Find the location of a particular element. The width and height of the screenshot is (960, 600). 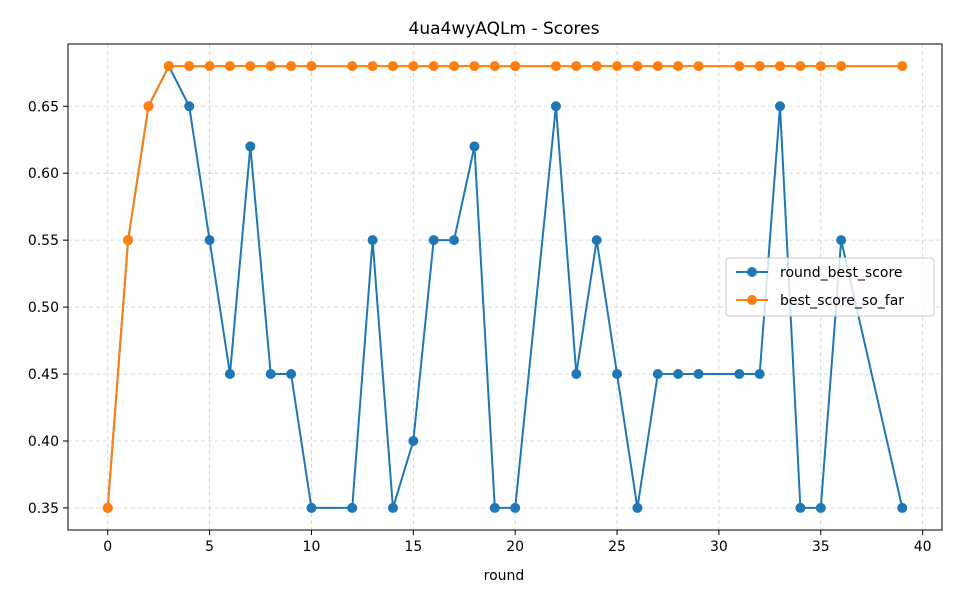

legend-box is located at coordinates (830, 287).